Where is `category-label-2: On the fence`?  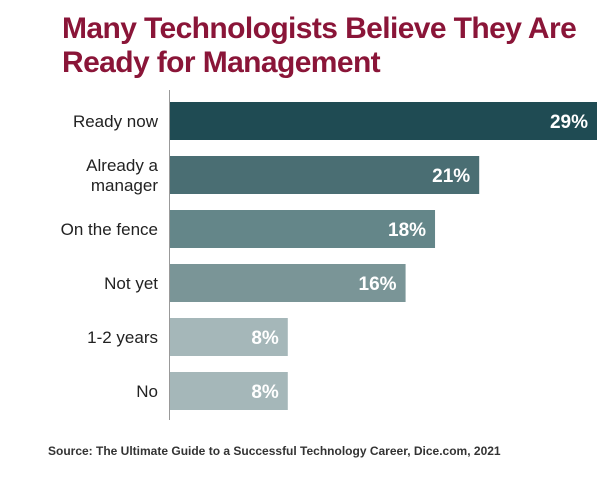 category-label-2: On the fence is located at coordinates (109, 229).